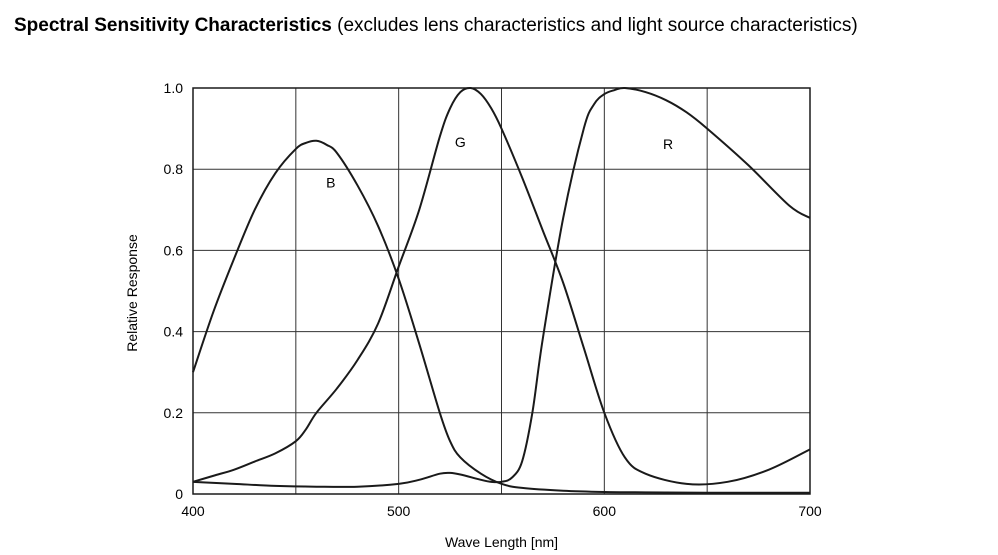 The height and width of the screenshot is (555, 998). Describe the element at coordinates (668, 144) in the screenshot. I see `curve-label-r: R` at that location.